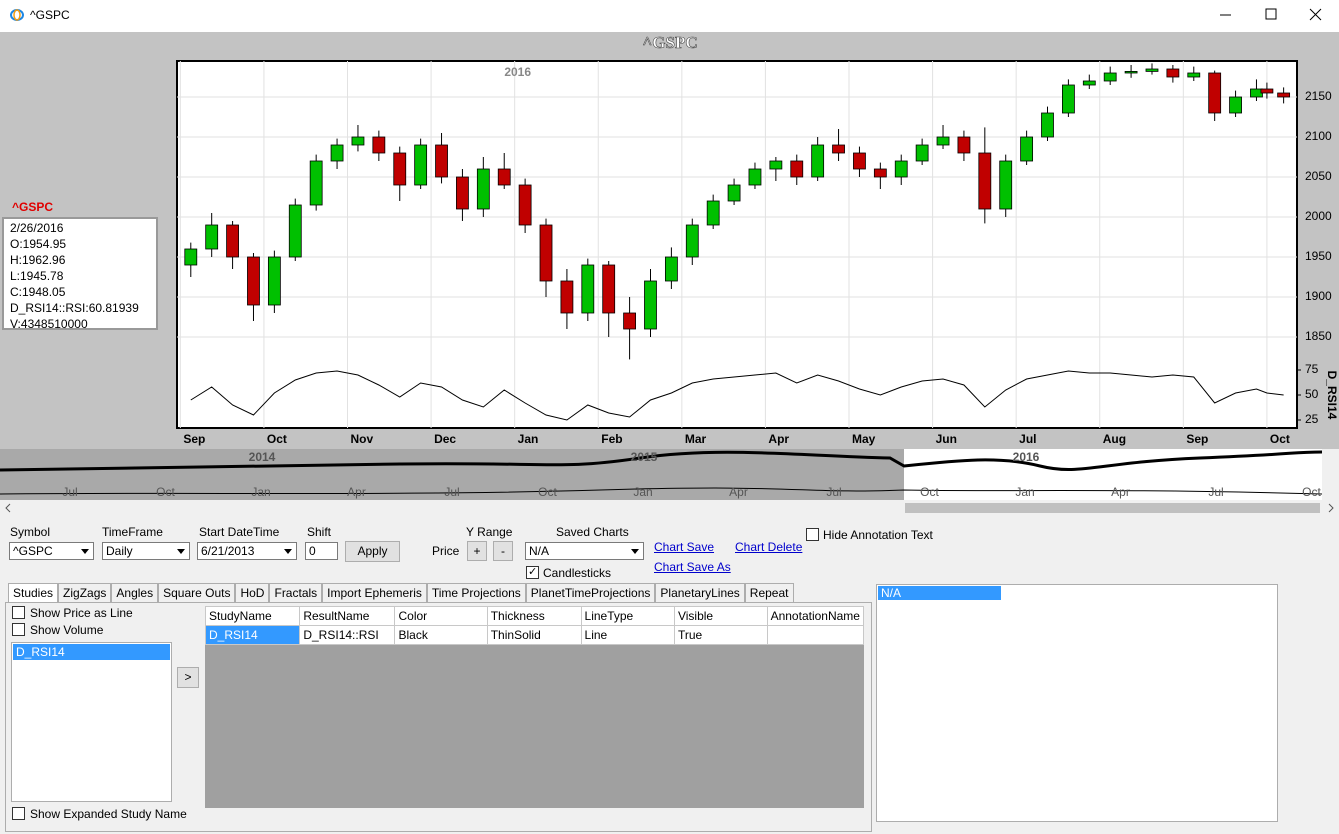 The image size is (1339, 834). I want to click on tab: HoD, so click(252, 593).